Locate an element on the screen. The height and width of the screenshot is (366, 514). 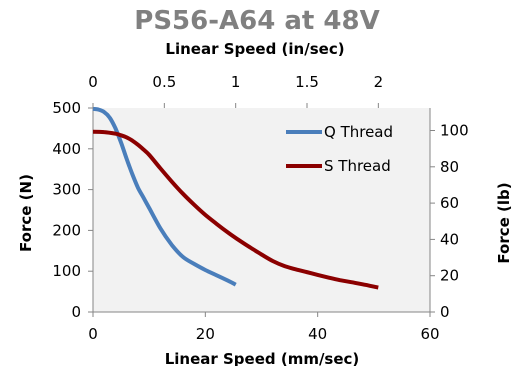
y-right-tick-label: 0 is located at coordinates (445, 312).